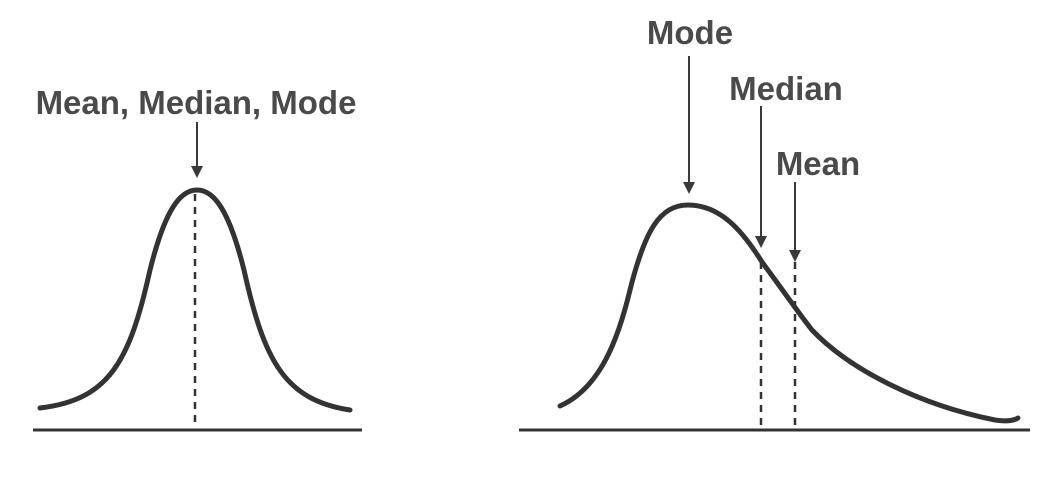 The width and height of the screenshot is (1056, 486). I want to click on mean-arrow-head, so click(795, 256).